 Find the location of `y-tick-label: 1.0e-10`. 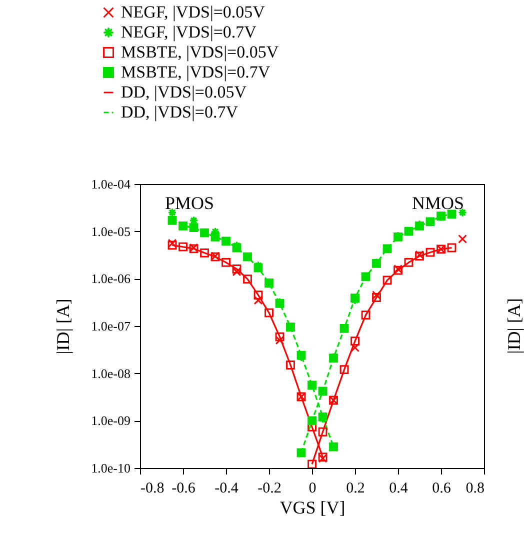

y-tick-label: 1.0e-10 is located at coordinates (110, 468).